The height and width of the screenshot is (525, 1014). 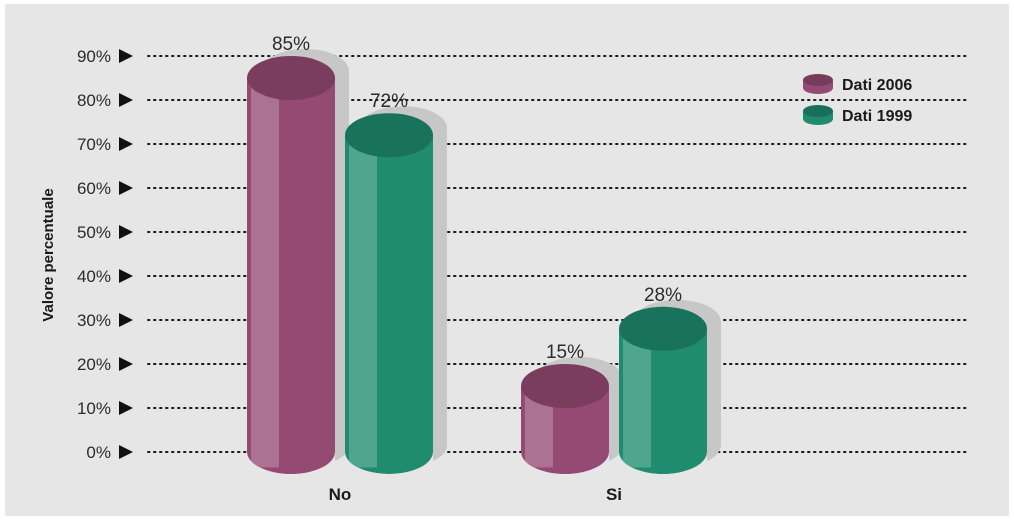 What do you see at coordinates (94, 144) in the screenshot?
I see `y-tick-label: 70%` at bounding box center [94, 144].